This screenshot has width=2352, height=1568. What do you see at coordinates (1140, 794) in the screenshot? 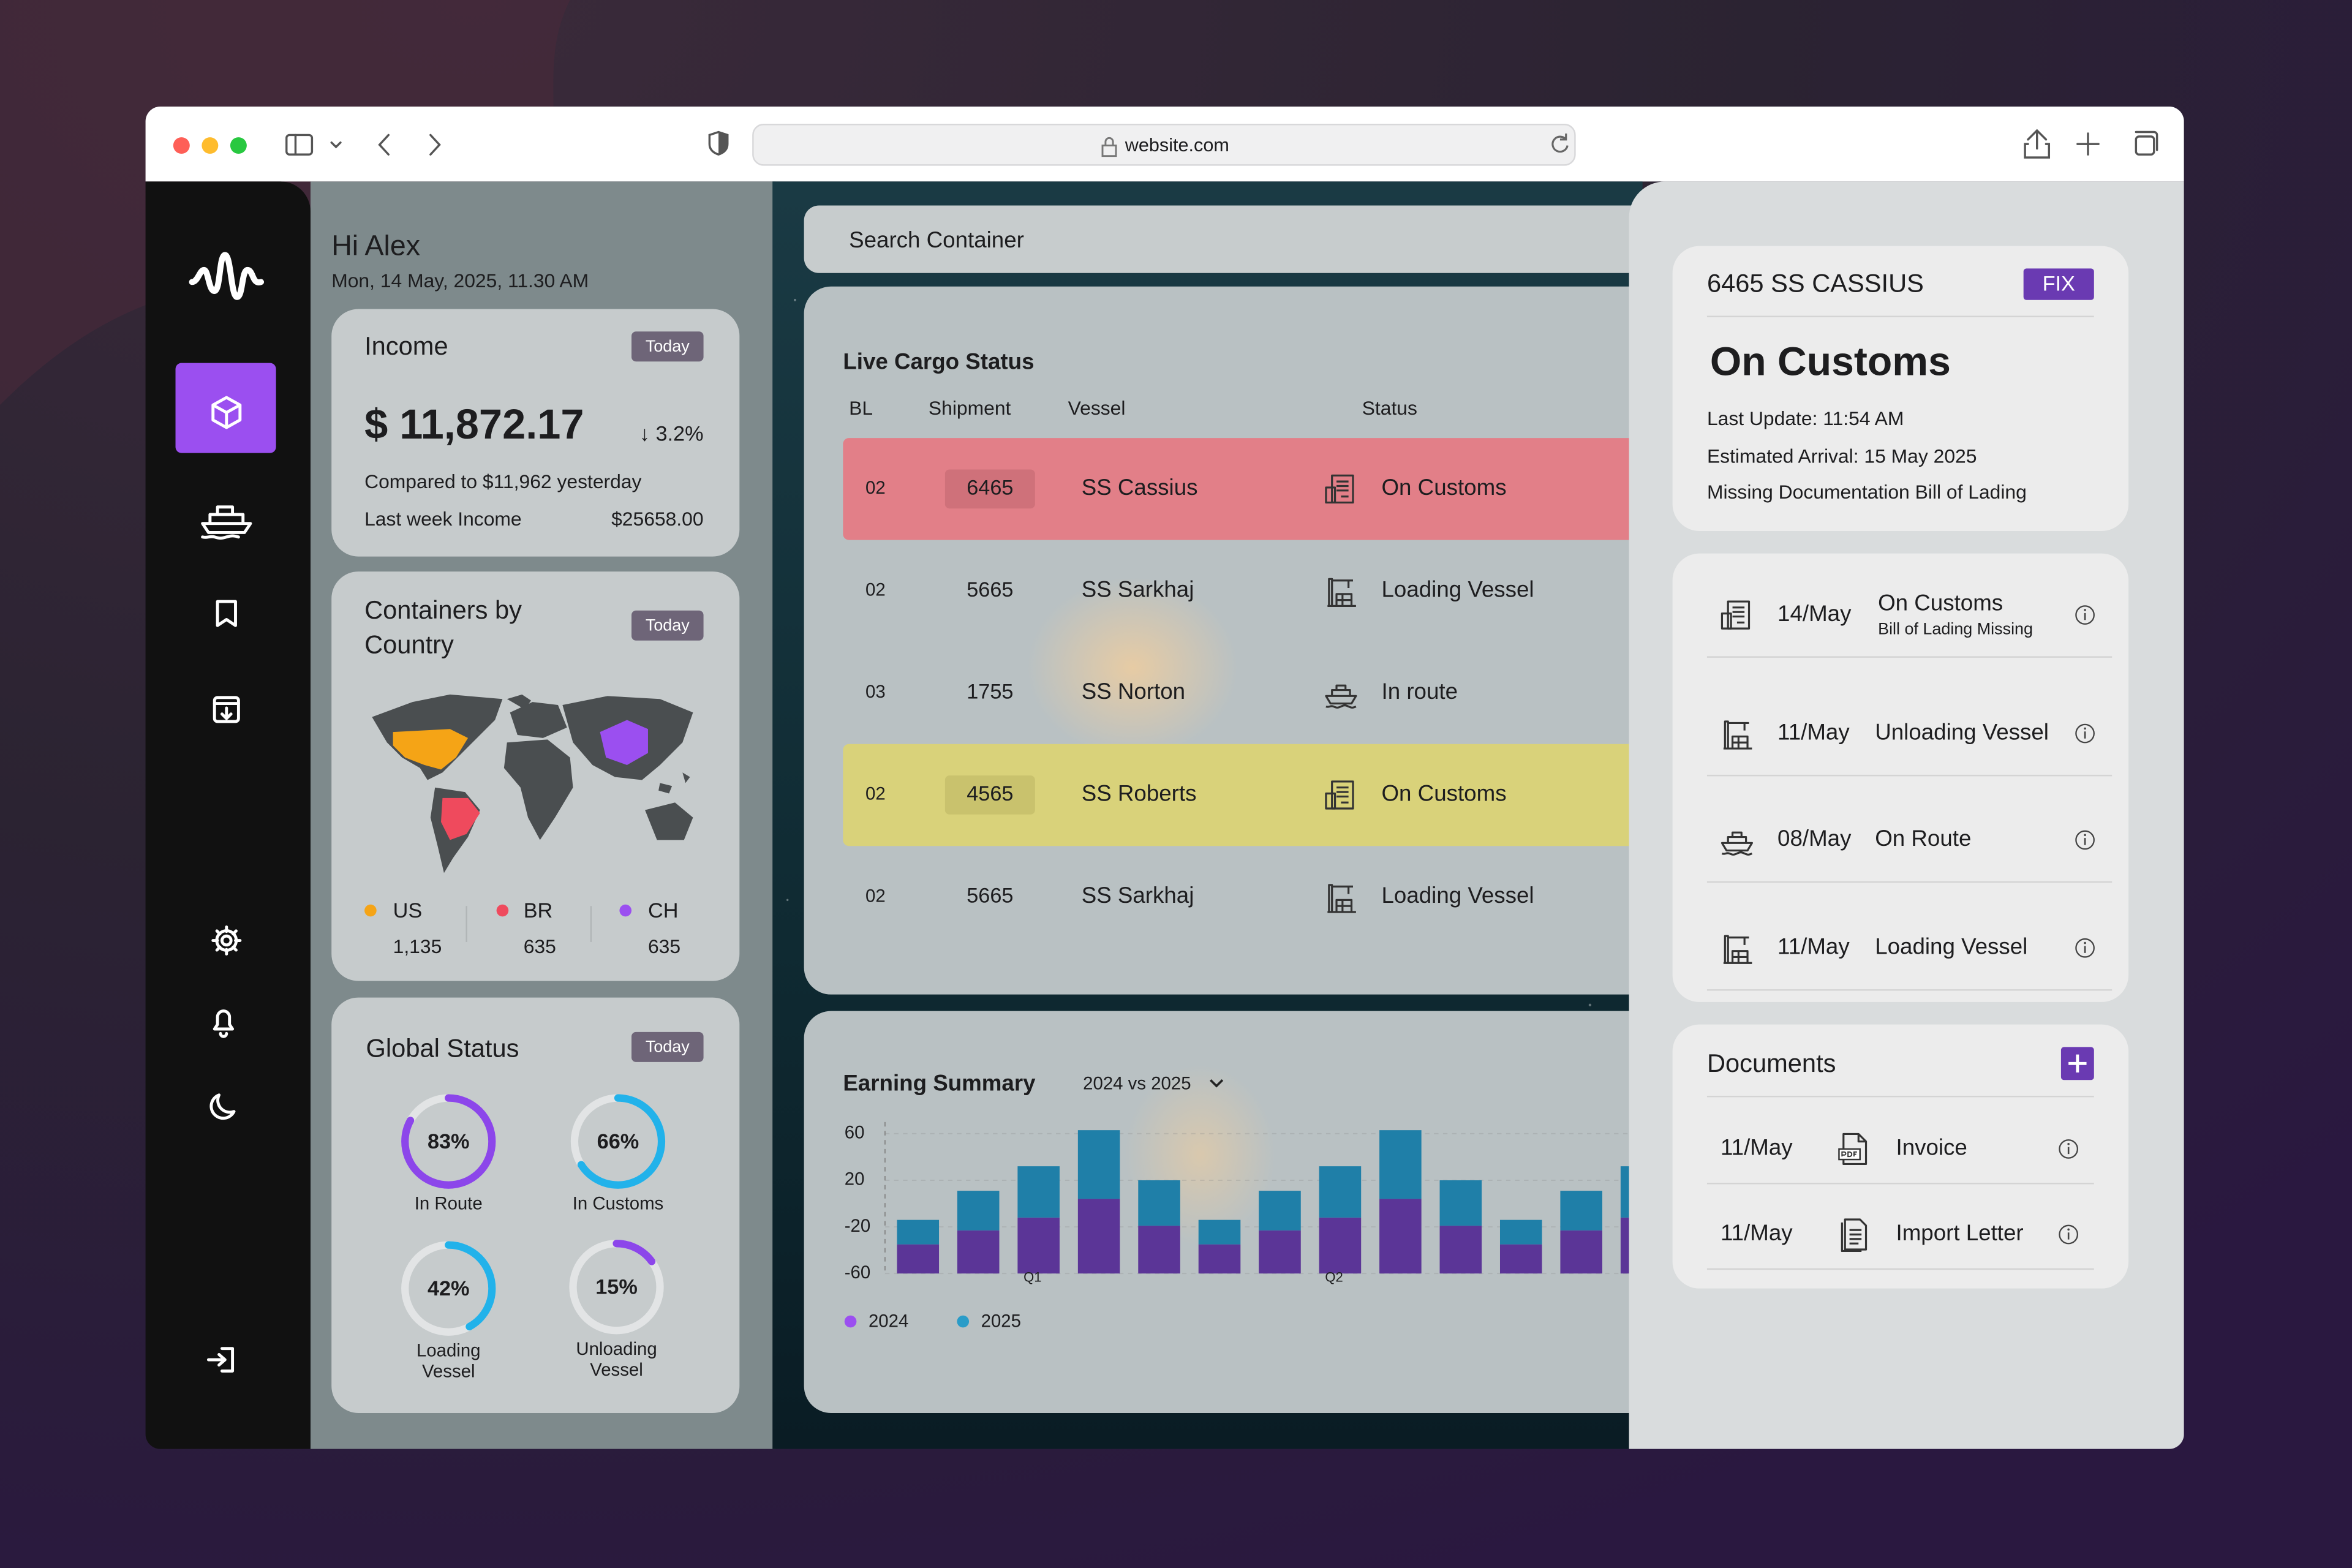
I see `vessel-cell: SS Roberts` at bounding box center [1140, 794].